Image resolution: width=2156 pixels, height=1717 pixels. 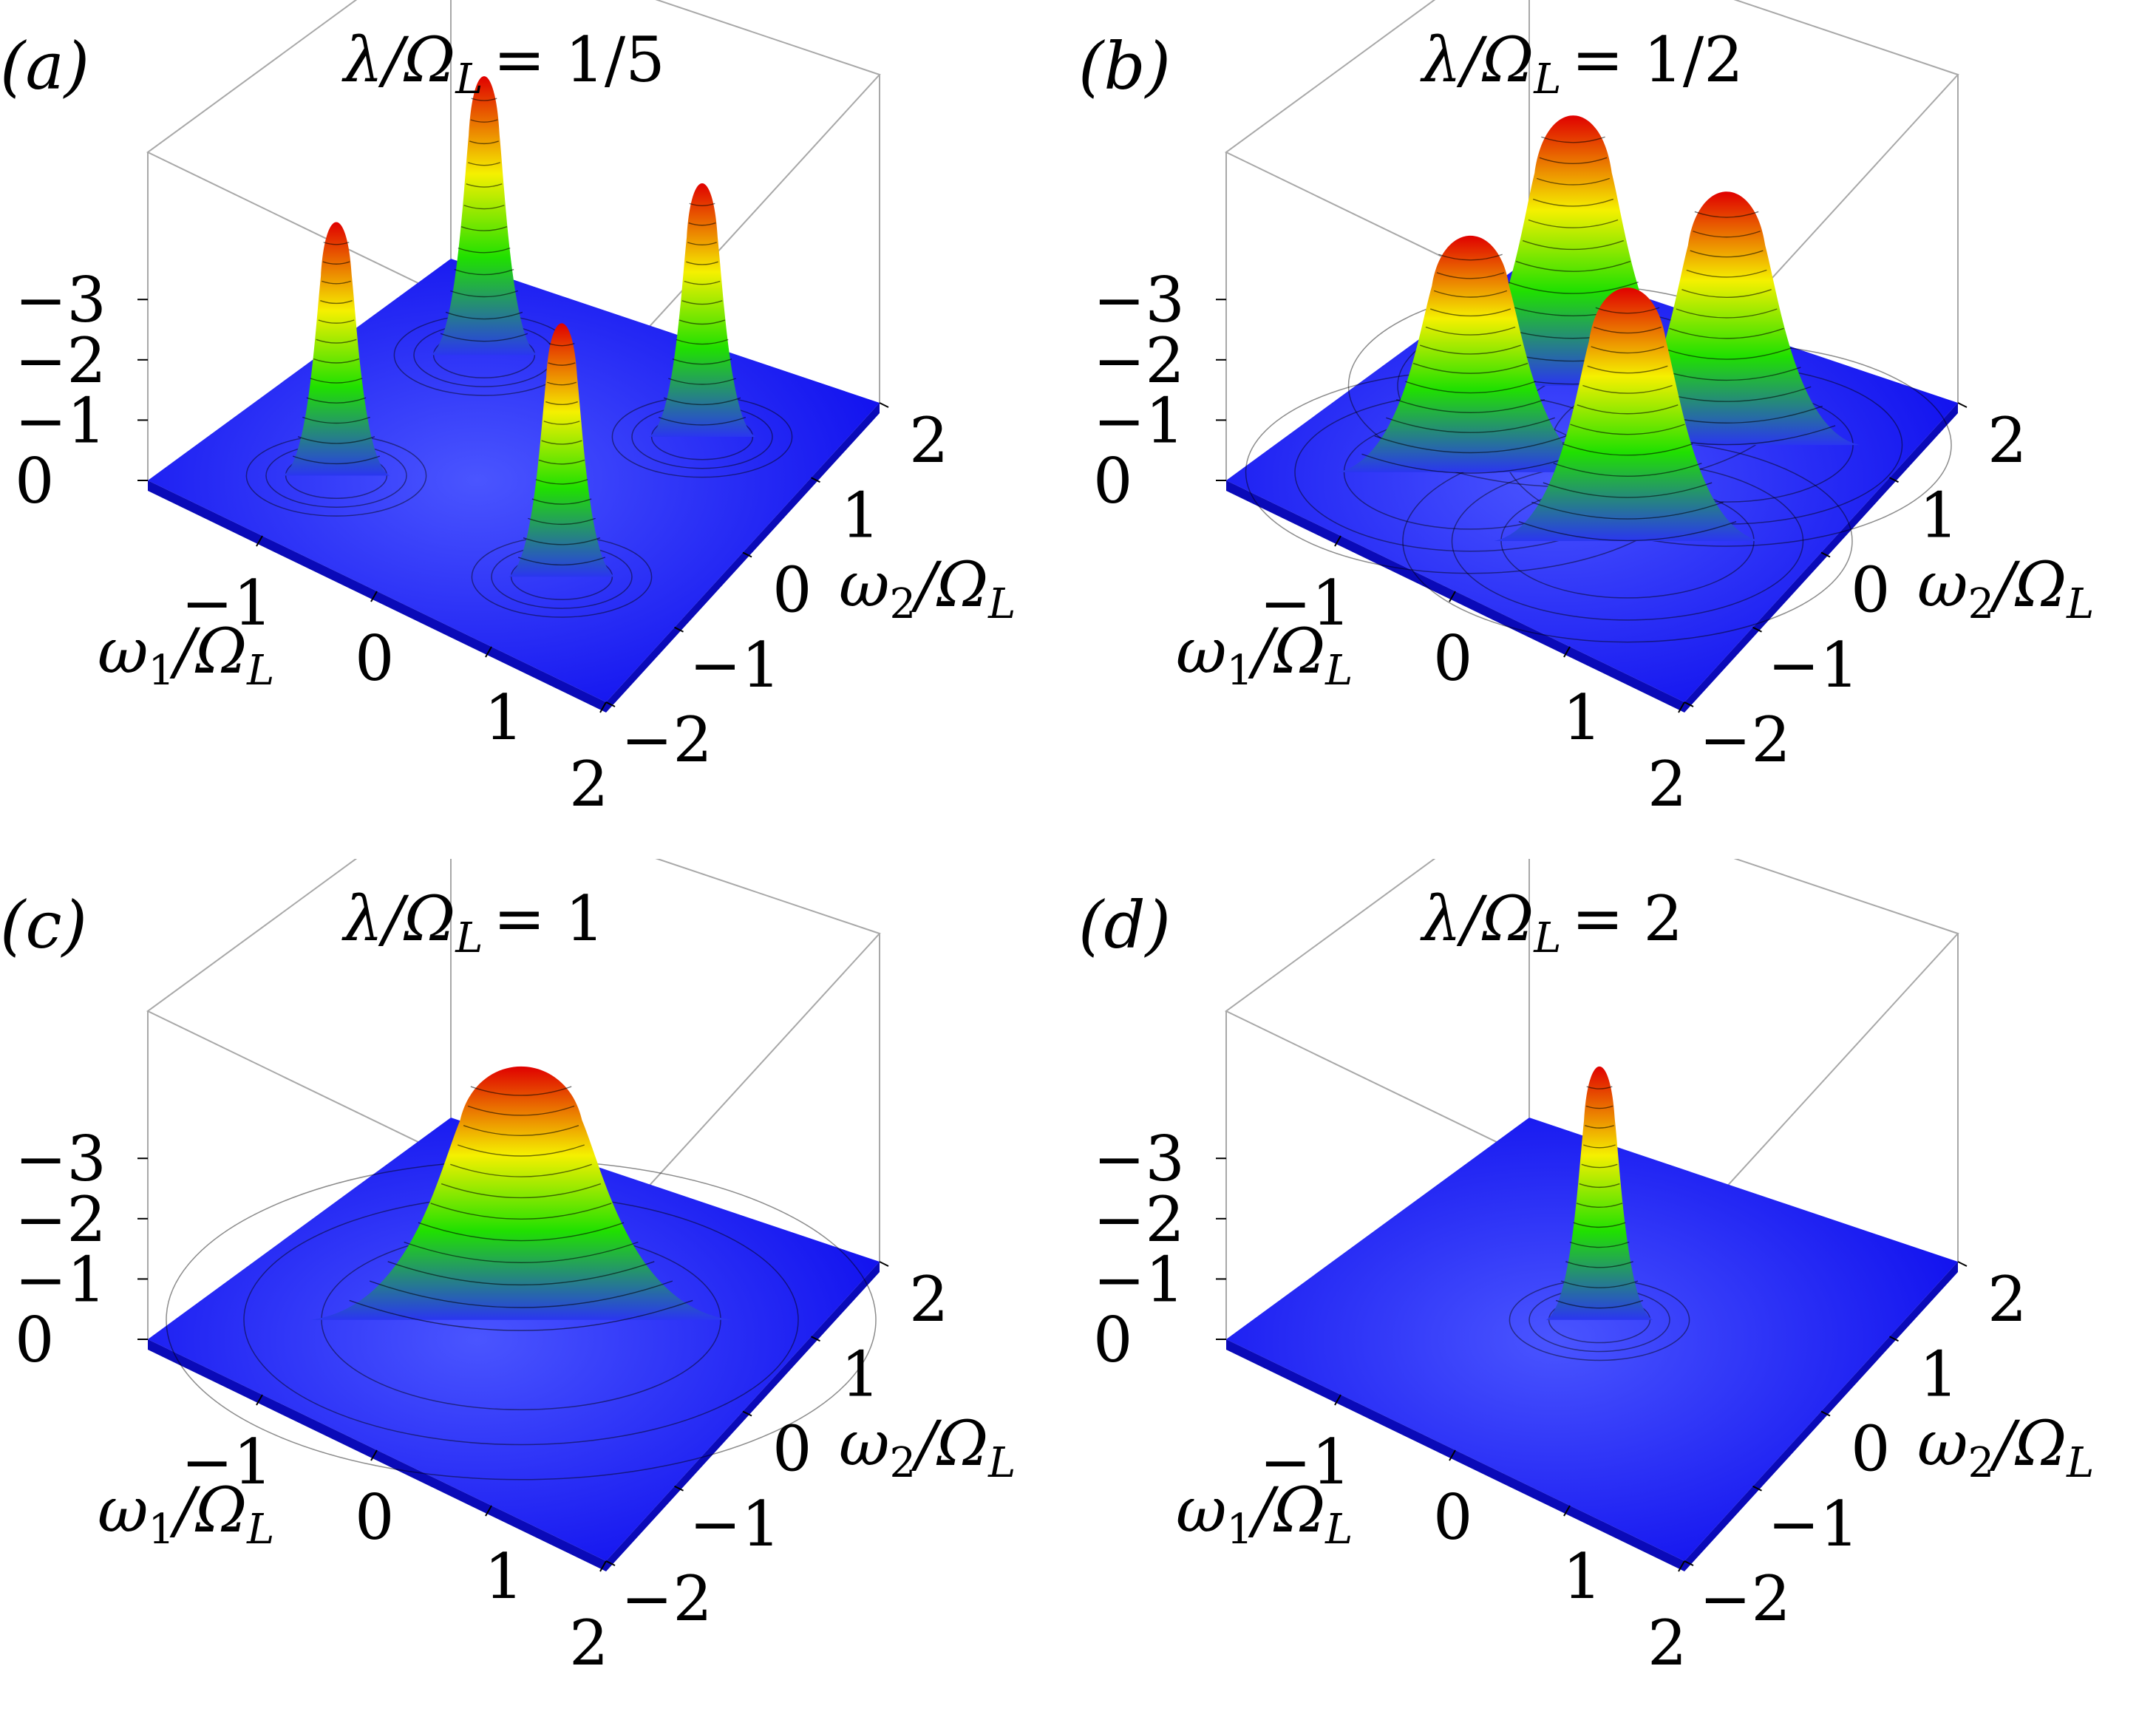 I want to click on panel-letter: (c), so click(x=43, y=925).